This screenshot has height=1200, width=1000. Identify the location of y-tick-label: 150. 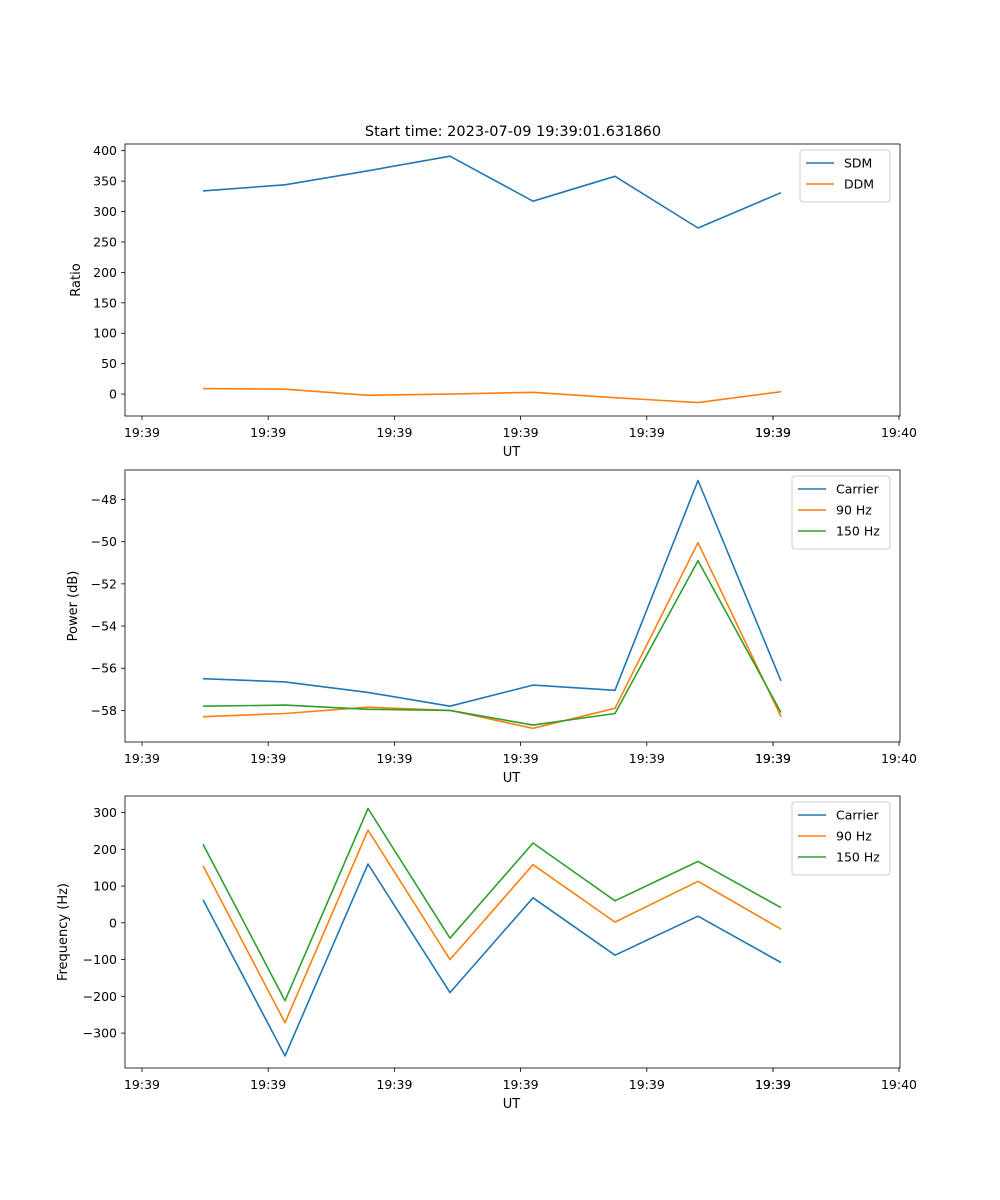
(105, 302).